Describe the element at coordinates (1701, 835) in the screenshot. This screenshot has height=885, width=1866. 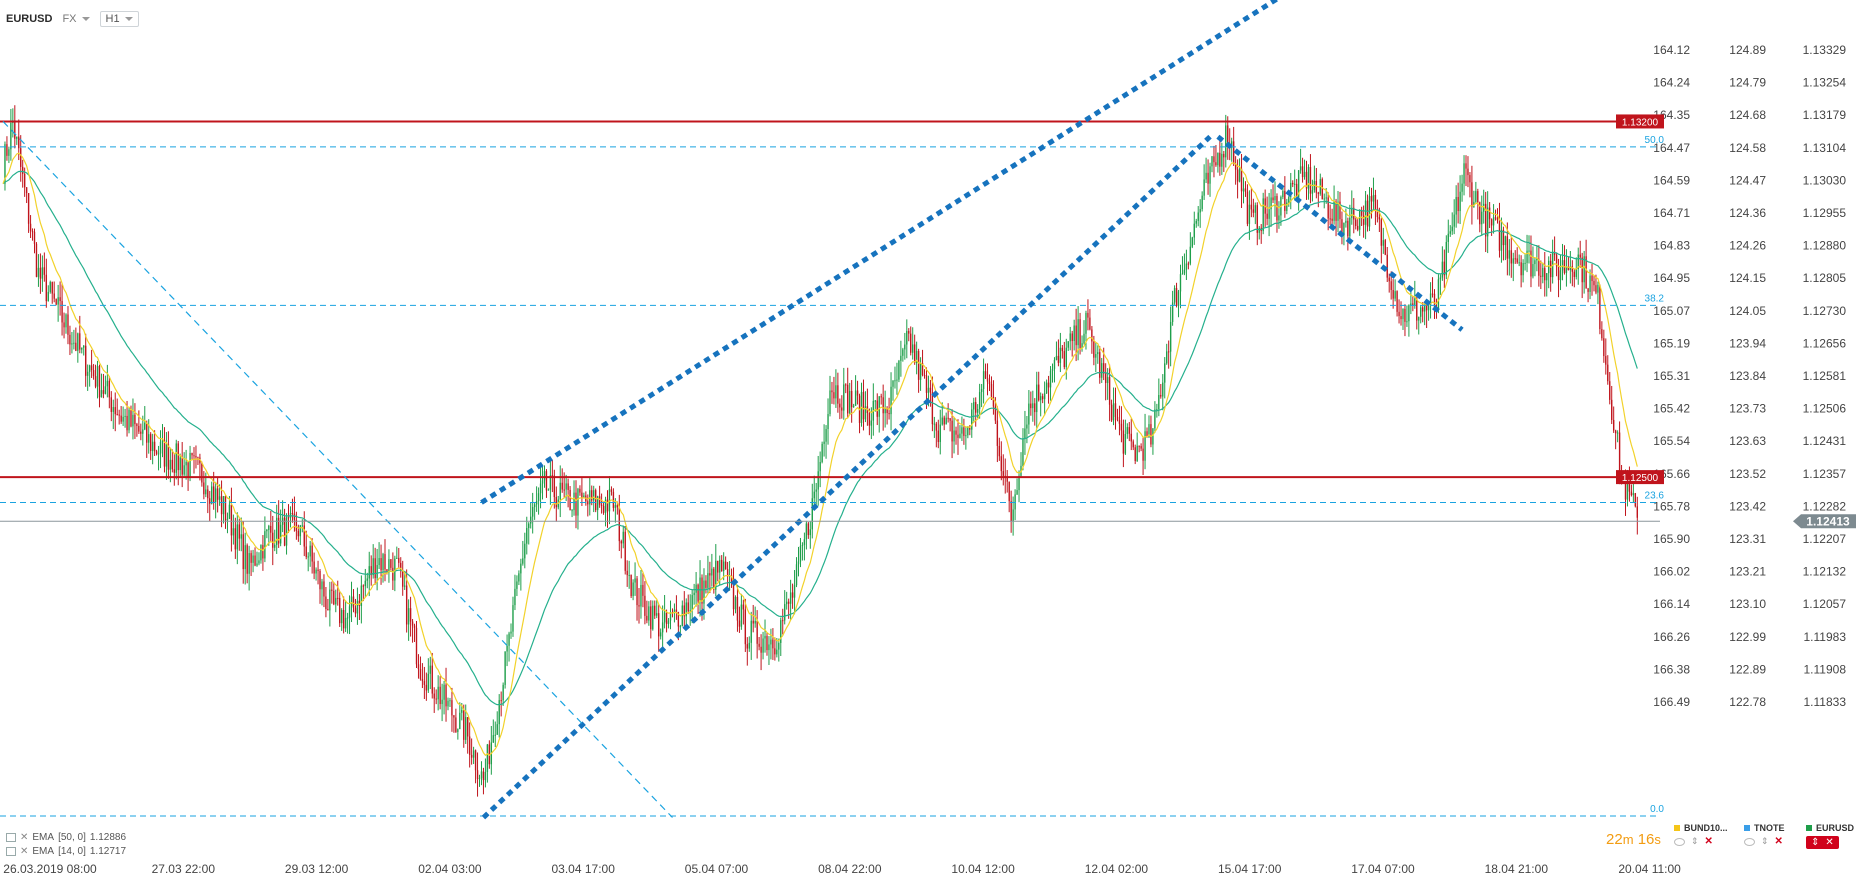
I see `instrument-bund10: BUND10... ⇕ ✕` at that location.